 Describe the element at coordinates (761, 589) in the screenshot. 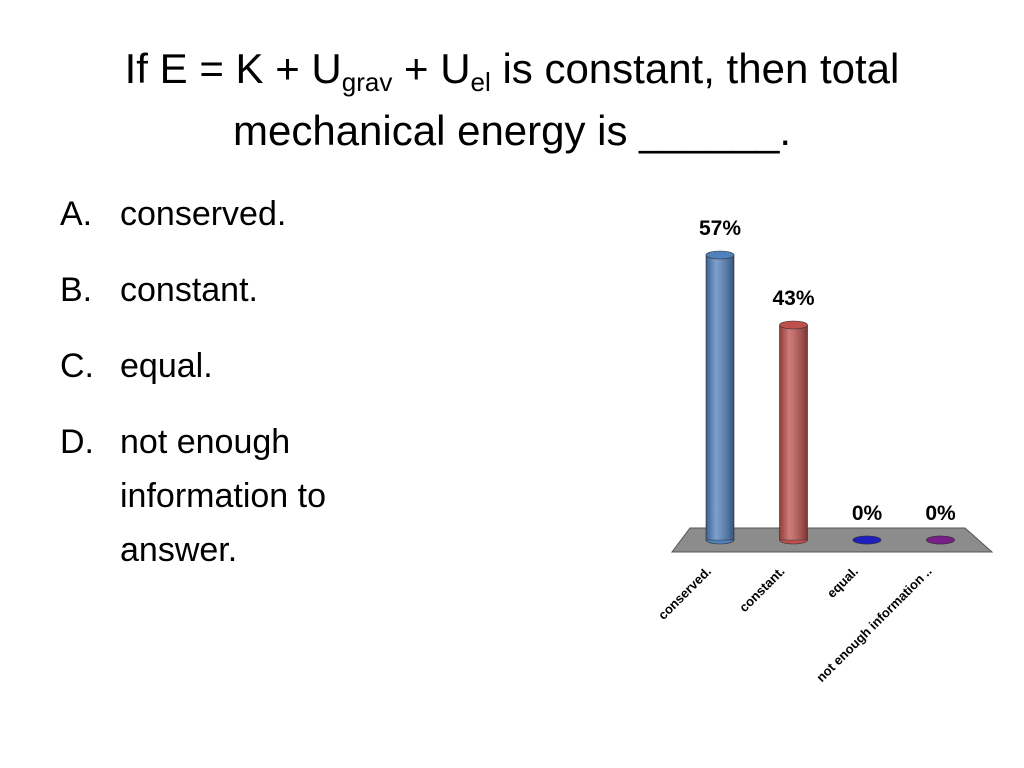

I see `x-tick-label: constant.` at that location.